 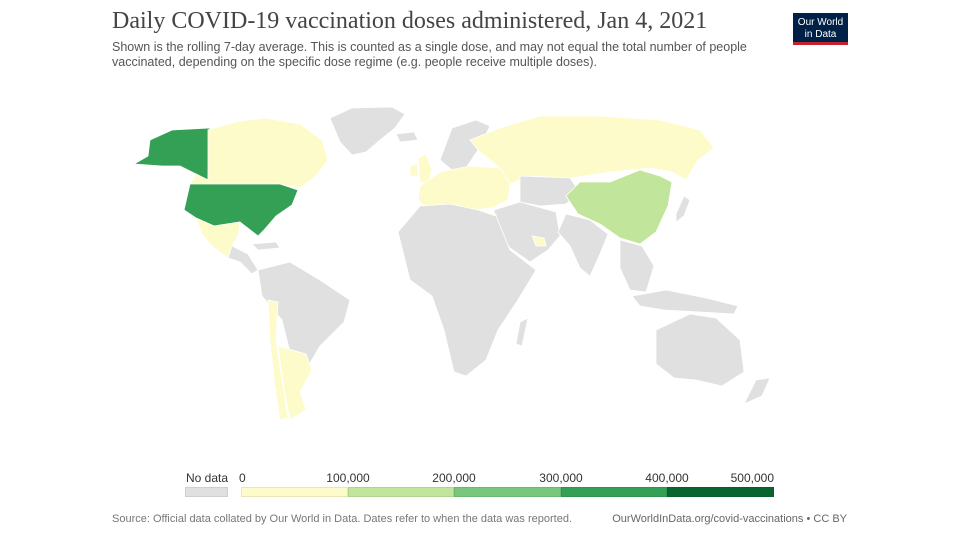 I want to click on region-bahrain-uae, so click(x=539, y=241).